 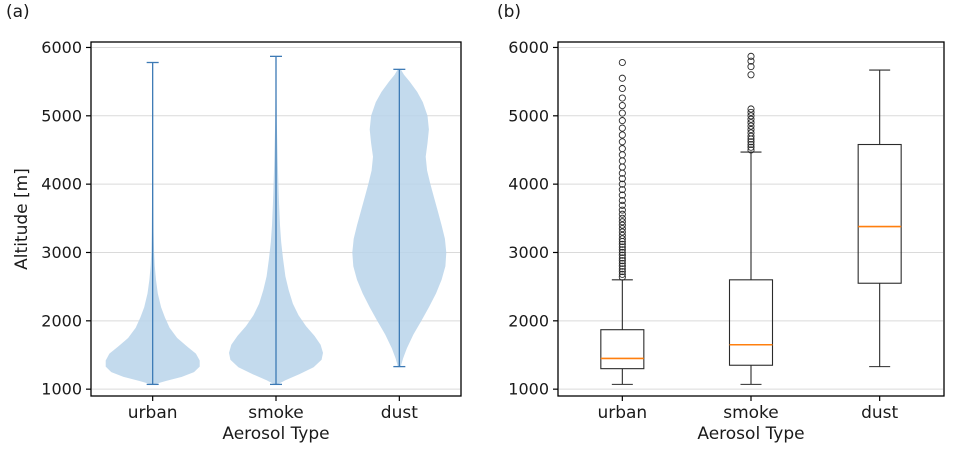 What do you see at coordinates (18, 12) in the screenshot?
I see `panel-label-a: (a)` at bounding box center [18, 12].